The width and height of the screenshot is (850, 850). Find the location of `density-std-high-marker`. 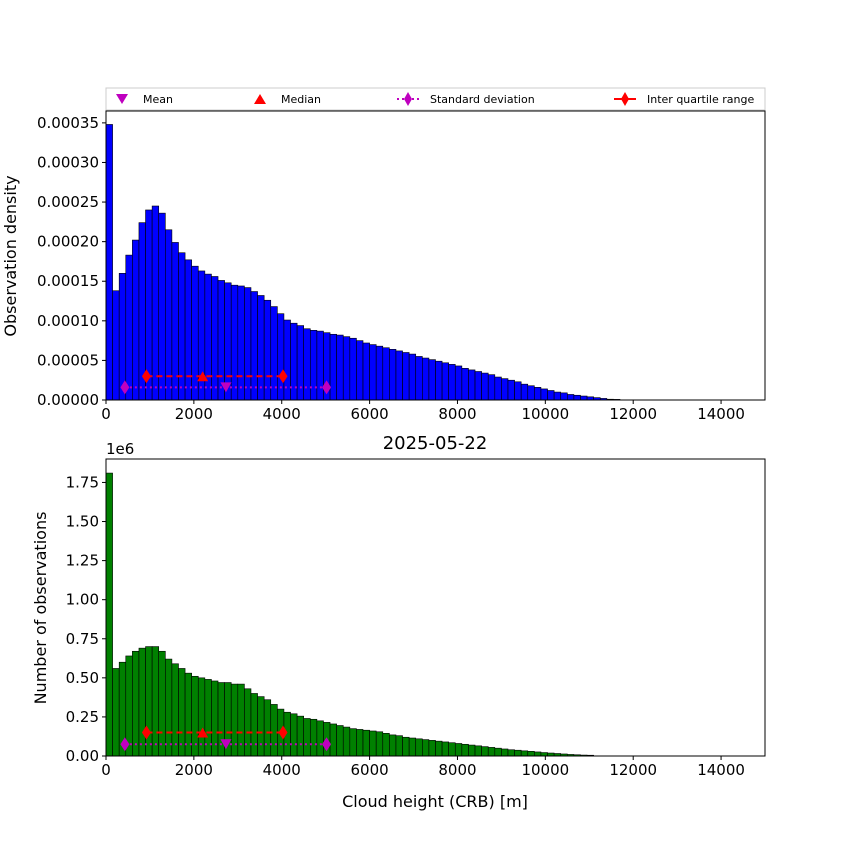

density-std-high-marker is located at coordinates (327, 387).